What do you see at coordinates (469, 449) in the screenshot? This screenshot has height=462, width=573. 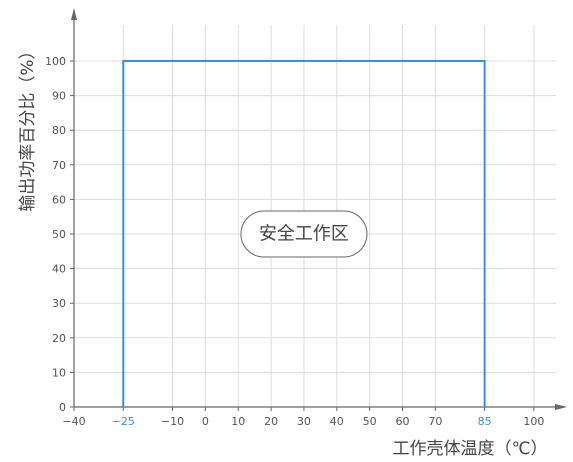 I see `x-axis-label: 工作壳体温度（℃）` at bounding box center [469, 449].